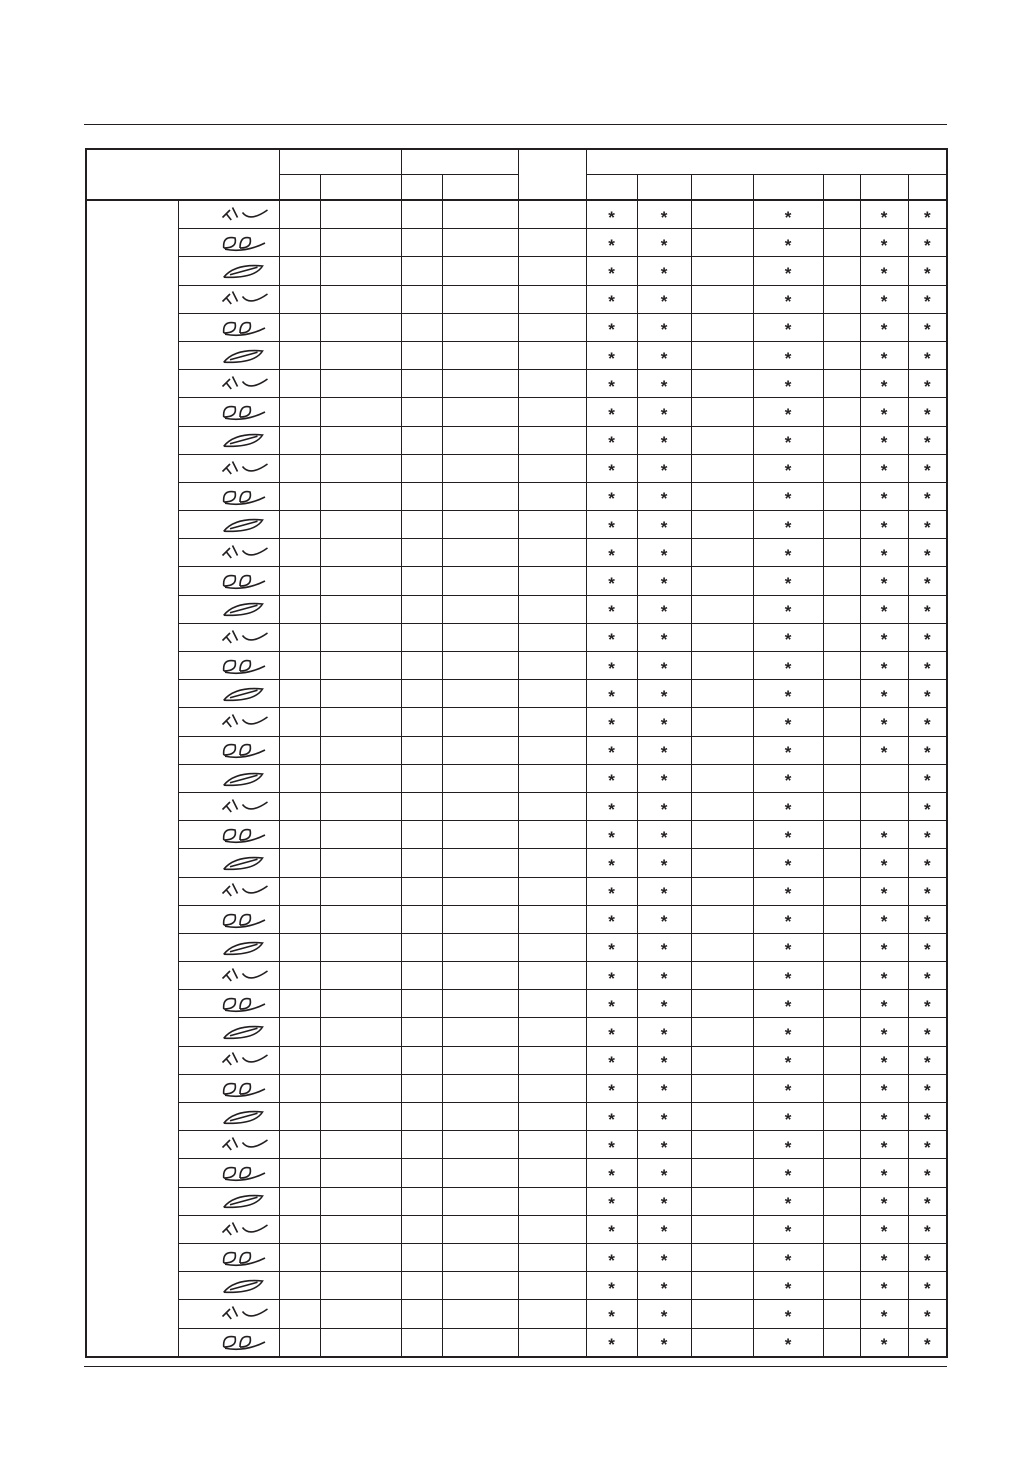 This screenshot has height=1457, width=1032. I want to click on berry-vine-stitch-icon, so click(243, 525).